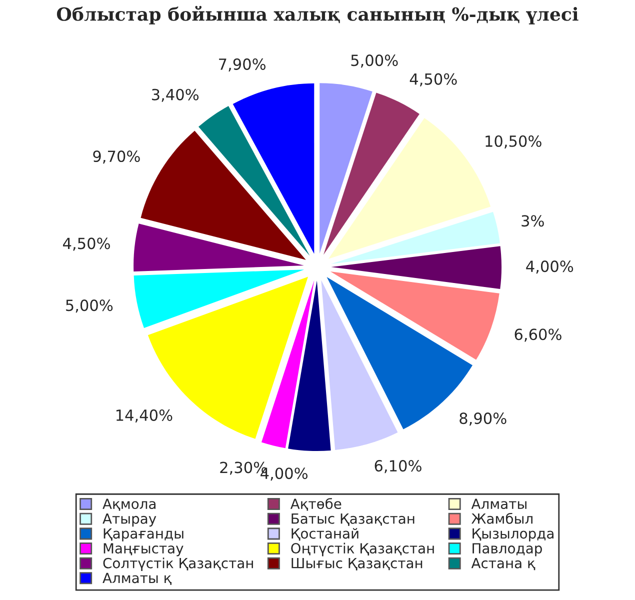 The image size is (635, 600). Describe the element at coordinates (129, 520) in the screenshot. I see `legend-label: Атырау` at that location.